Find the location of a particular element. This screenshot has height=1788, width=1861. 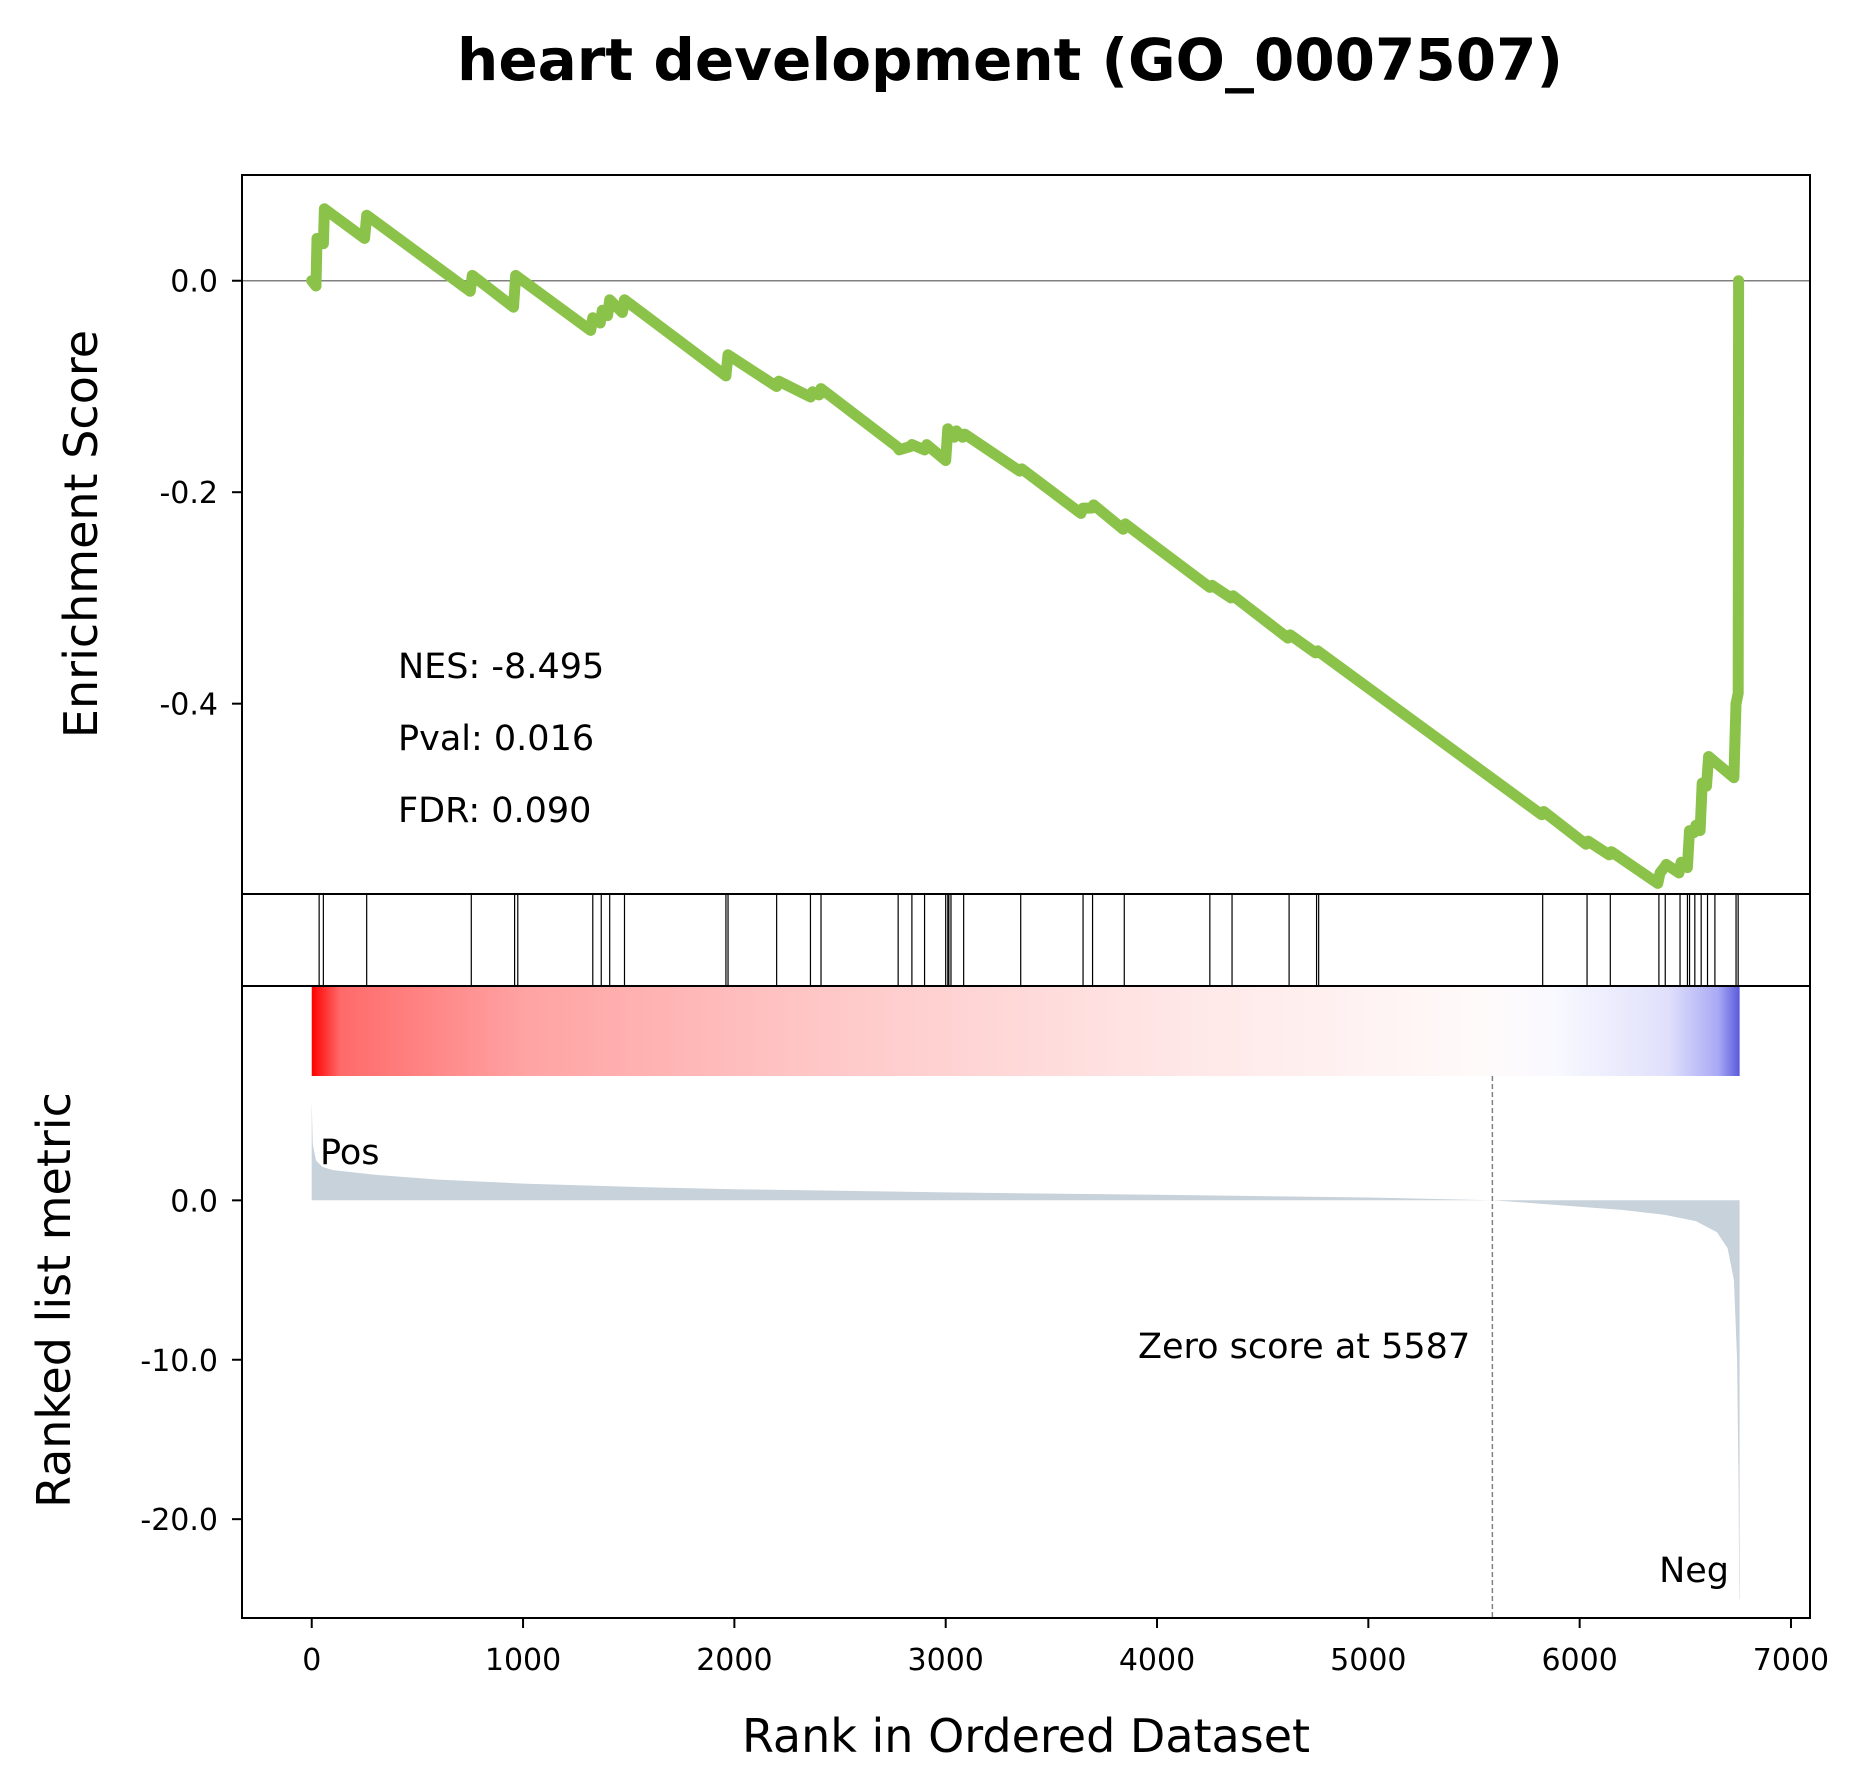

hits-panel-frame is located at coordinates (1026, 940).